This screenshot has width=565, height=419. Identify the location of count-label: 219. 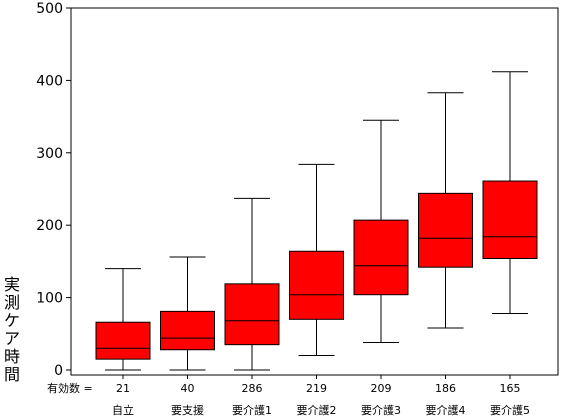
(316, 388).